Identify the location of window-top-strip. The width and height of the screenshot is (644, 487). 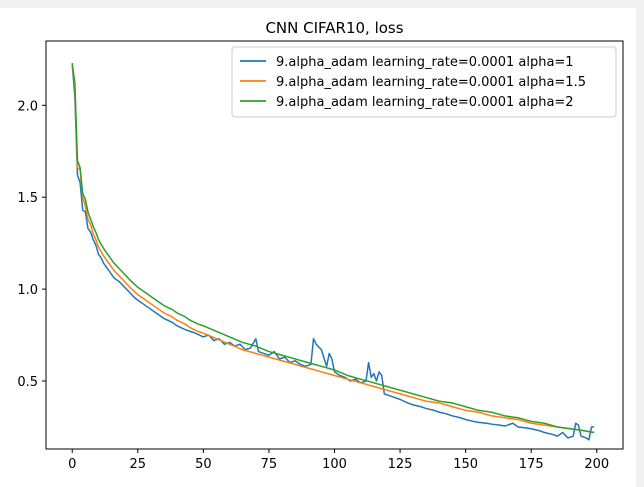
(322, 4).